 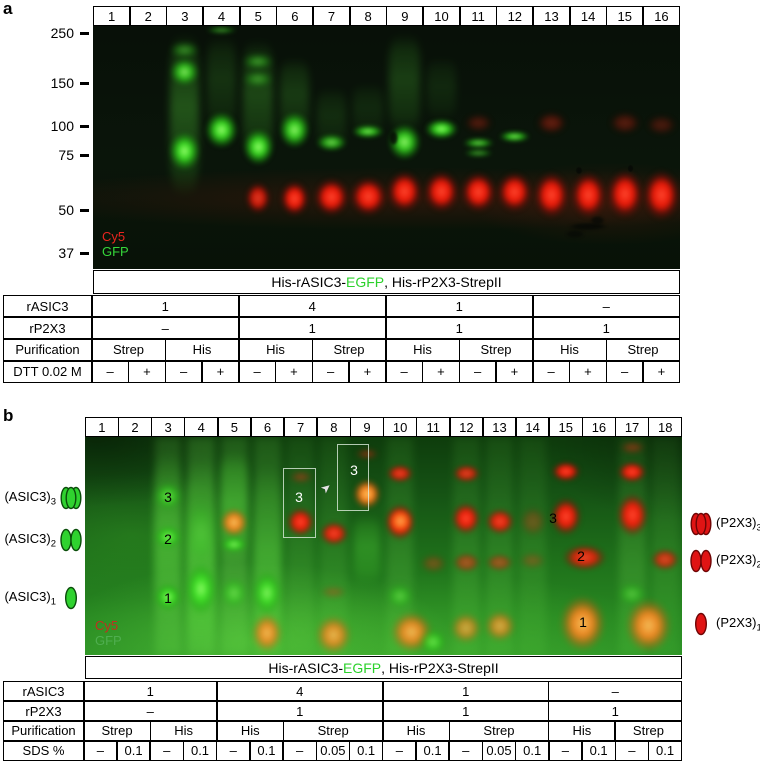 What do you see at coordinates (43, 691) in the screenshot?
I see `row-label: rASIC3` at bounding box center [43, 691].